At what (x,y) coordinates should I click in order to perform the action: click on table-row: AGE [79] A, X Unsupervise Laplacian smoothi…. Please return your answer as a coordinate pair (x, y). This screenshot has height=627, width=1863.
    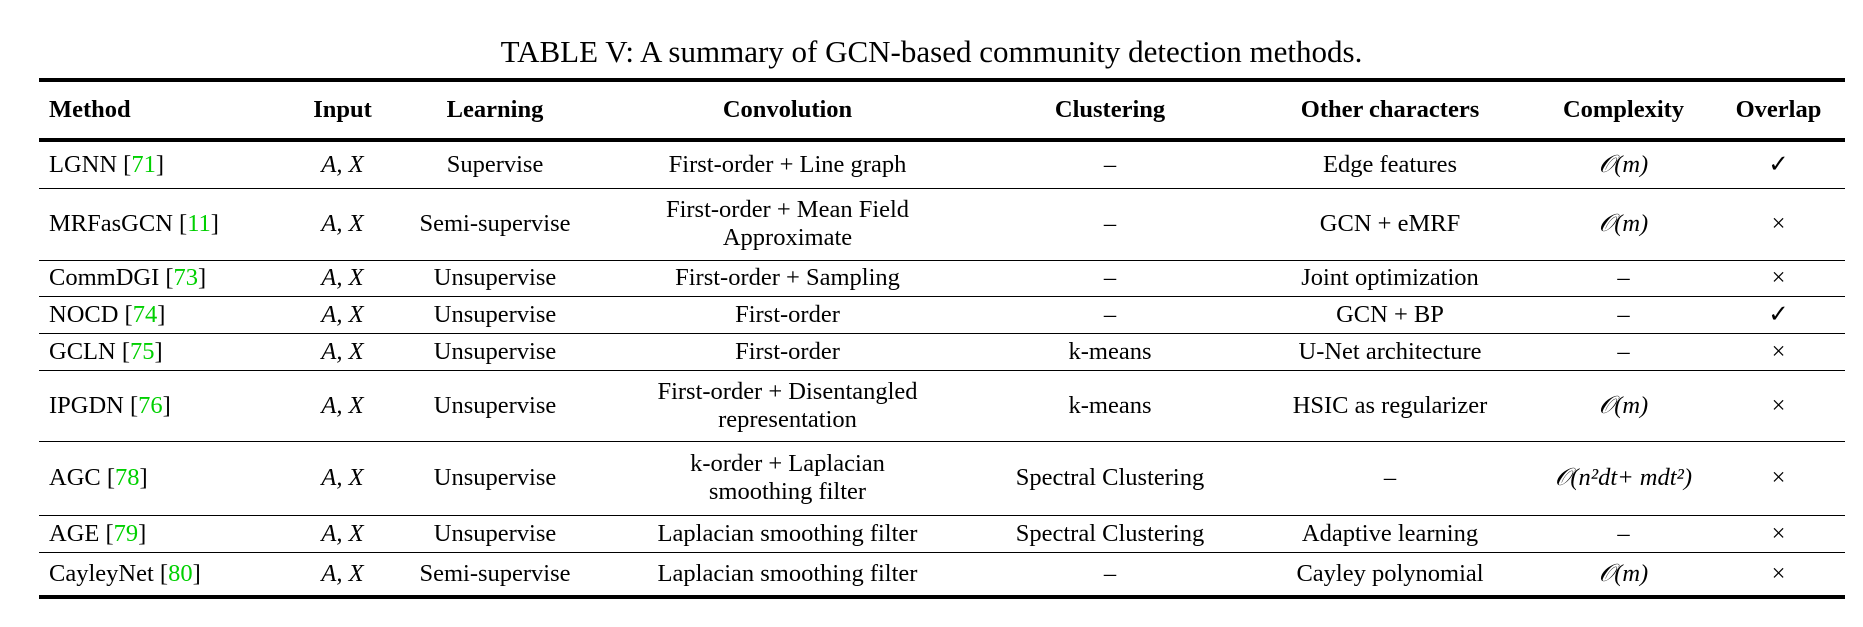
    Looking at the image, I should click on (942, 534).